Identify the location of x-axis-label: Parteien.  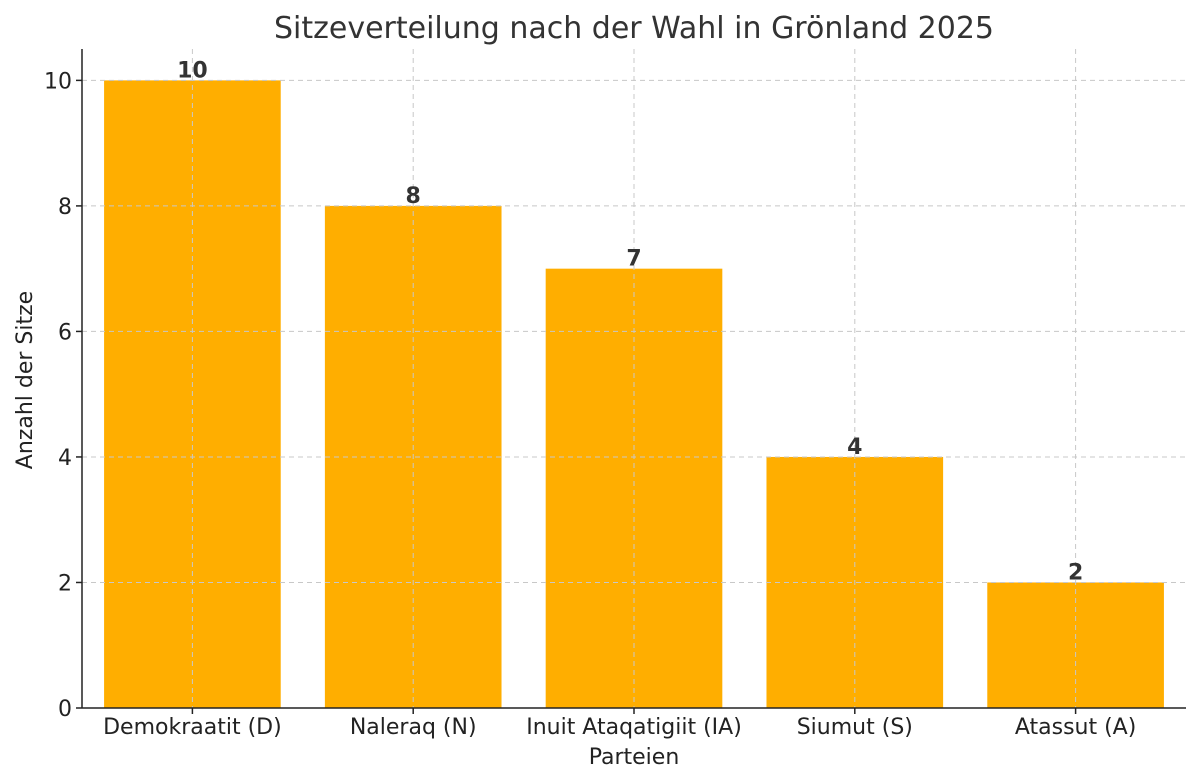
(634, 757).